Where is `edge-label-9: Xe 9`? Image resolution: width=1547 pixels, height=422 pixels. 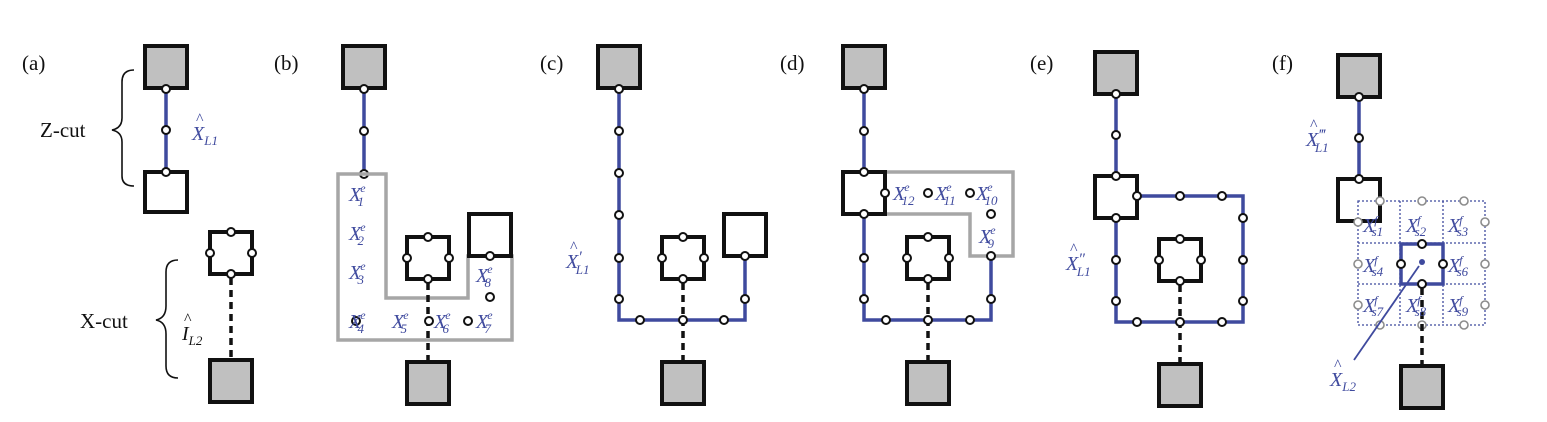
edge-label-9: Xe 9 is located at coordinates (987, 237).